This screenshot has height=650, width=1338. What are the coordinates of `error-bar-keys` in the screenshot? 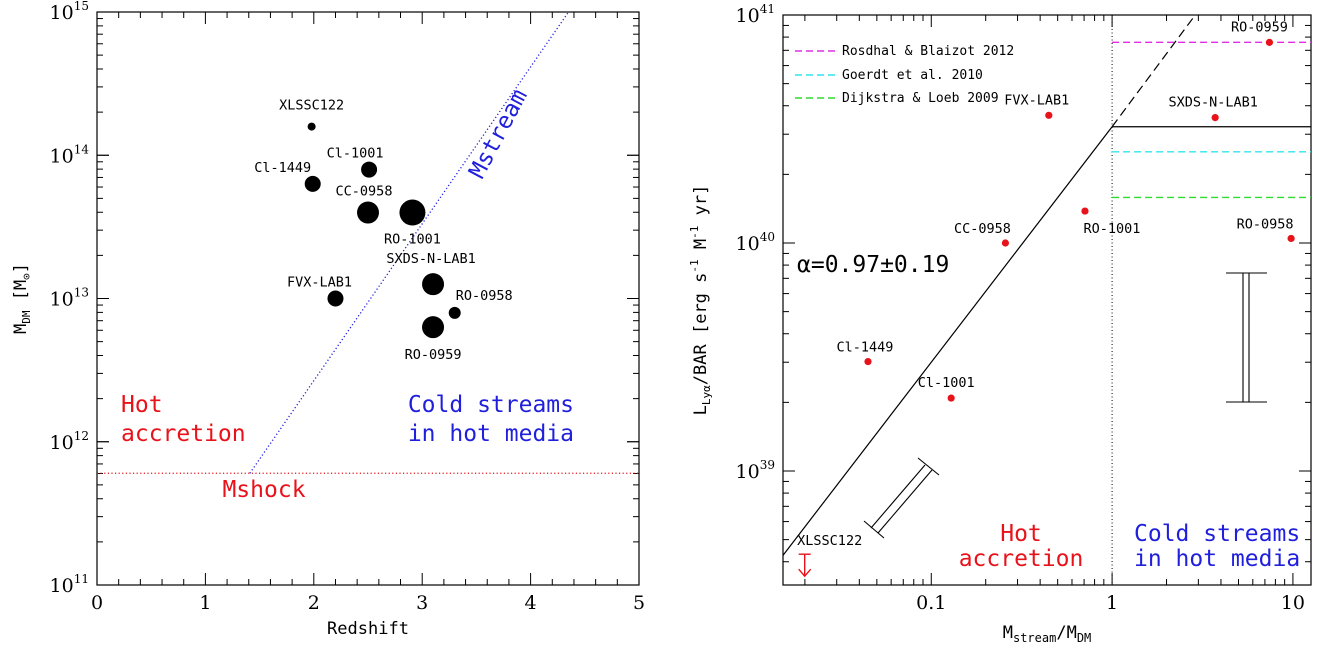 It's located at (1065, 405).